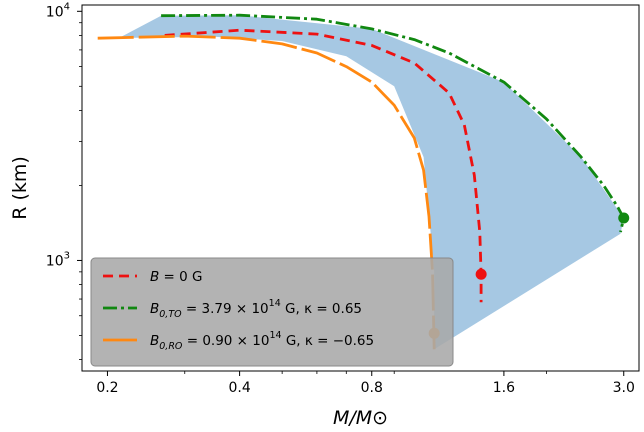 This screenshot has height=432, width=644. What do you see at coordinates (360, 418) in the screenshot?
I see `x-axis-title: M/M⊙` at bounding box center [360, 418].